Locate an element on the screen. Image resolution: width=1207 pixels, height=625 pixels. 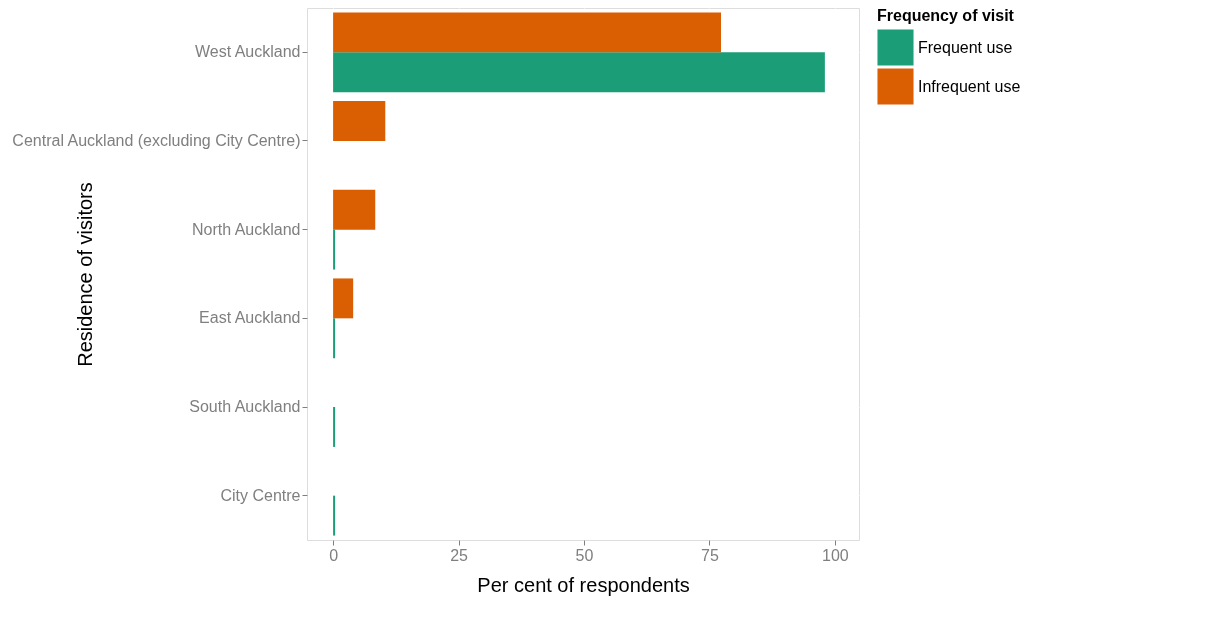
legend-label: Infrequent use is located at coordinates (969, 86).